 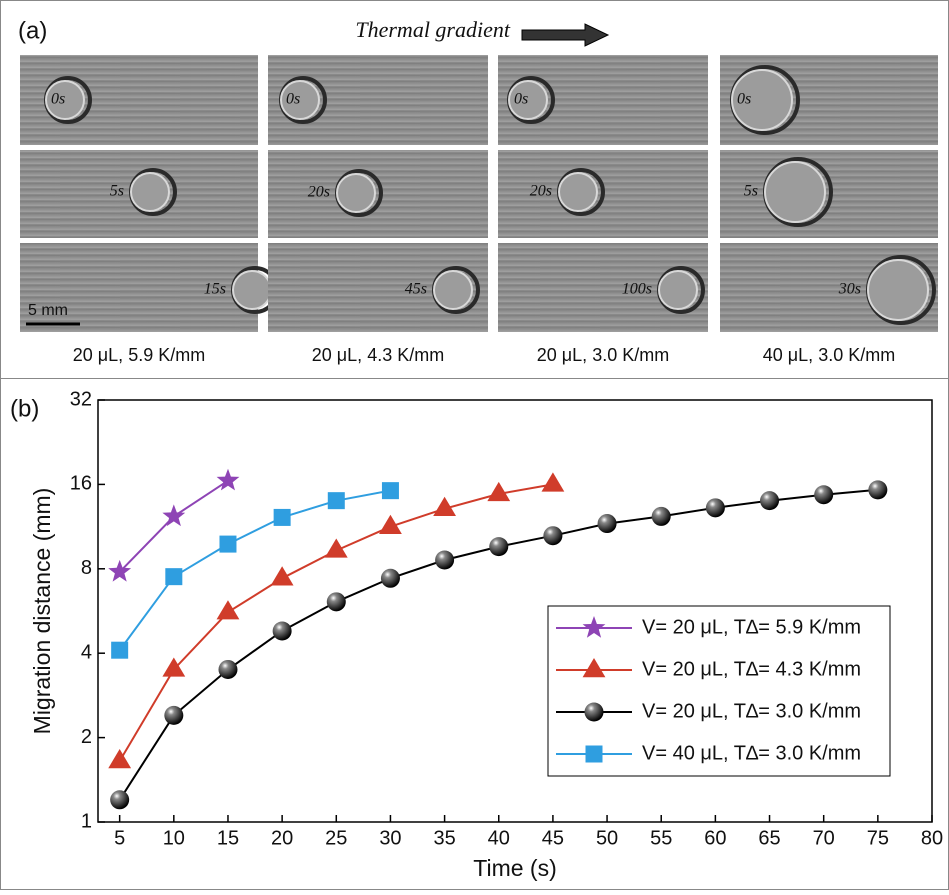 What do you see at coordinates (119, 838) in the screenshot?
I see `x-tick-label: 5` at bounding box center [119, 838].